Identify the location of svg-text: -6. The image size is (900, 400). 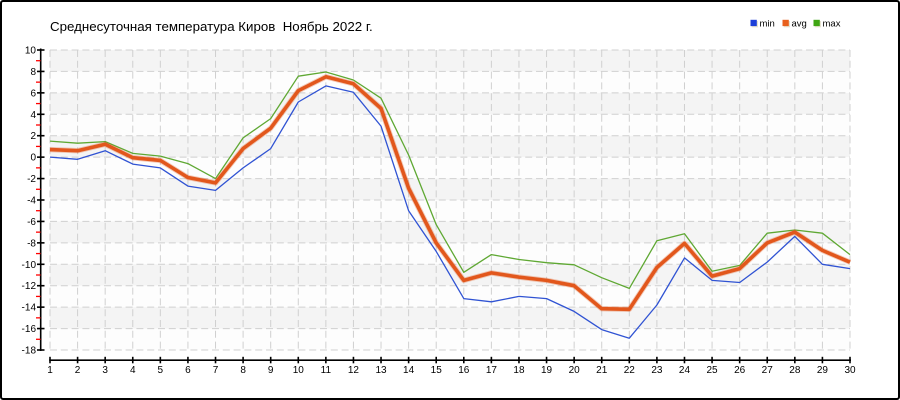
(31, 222).